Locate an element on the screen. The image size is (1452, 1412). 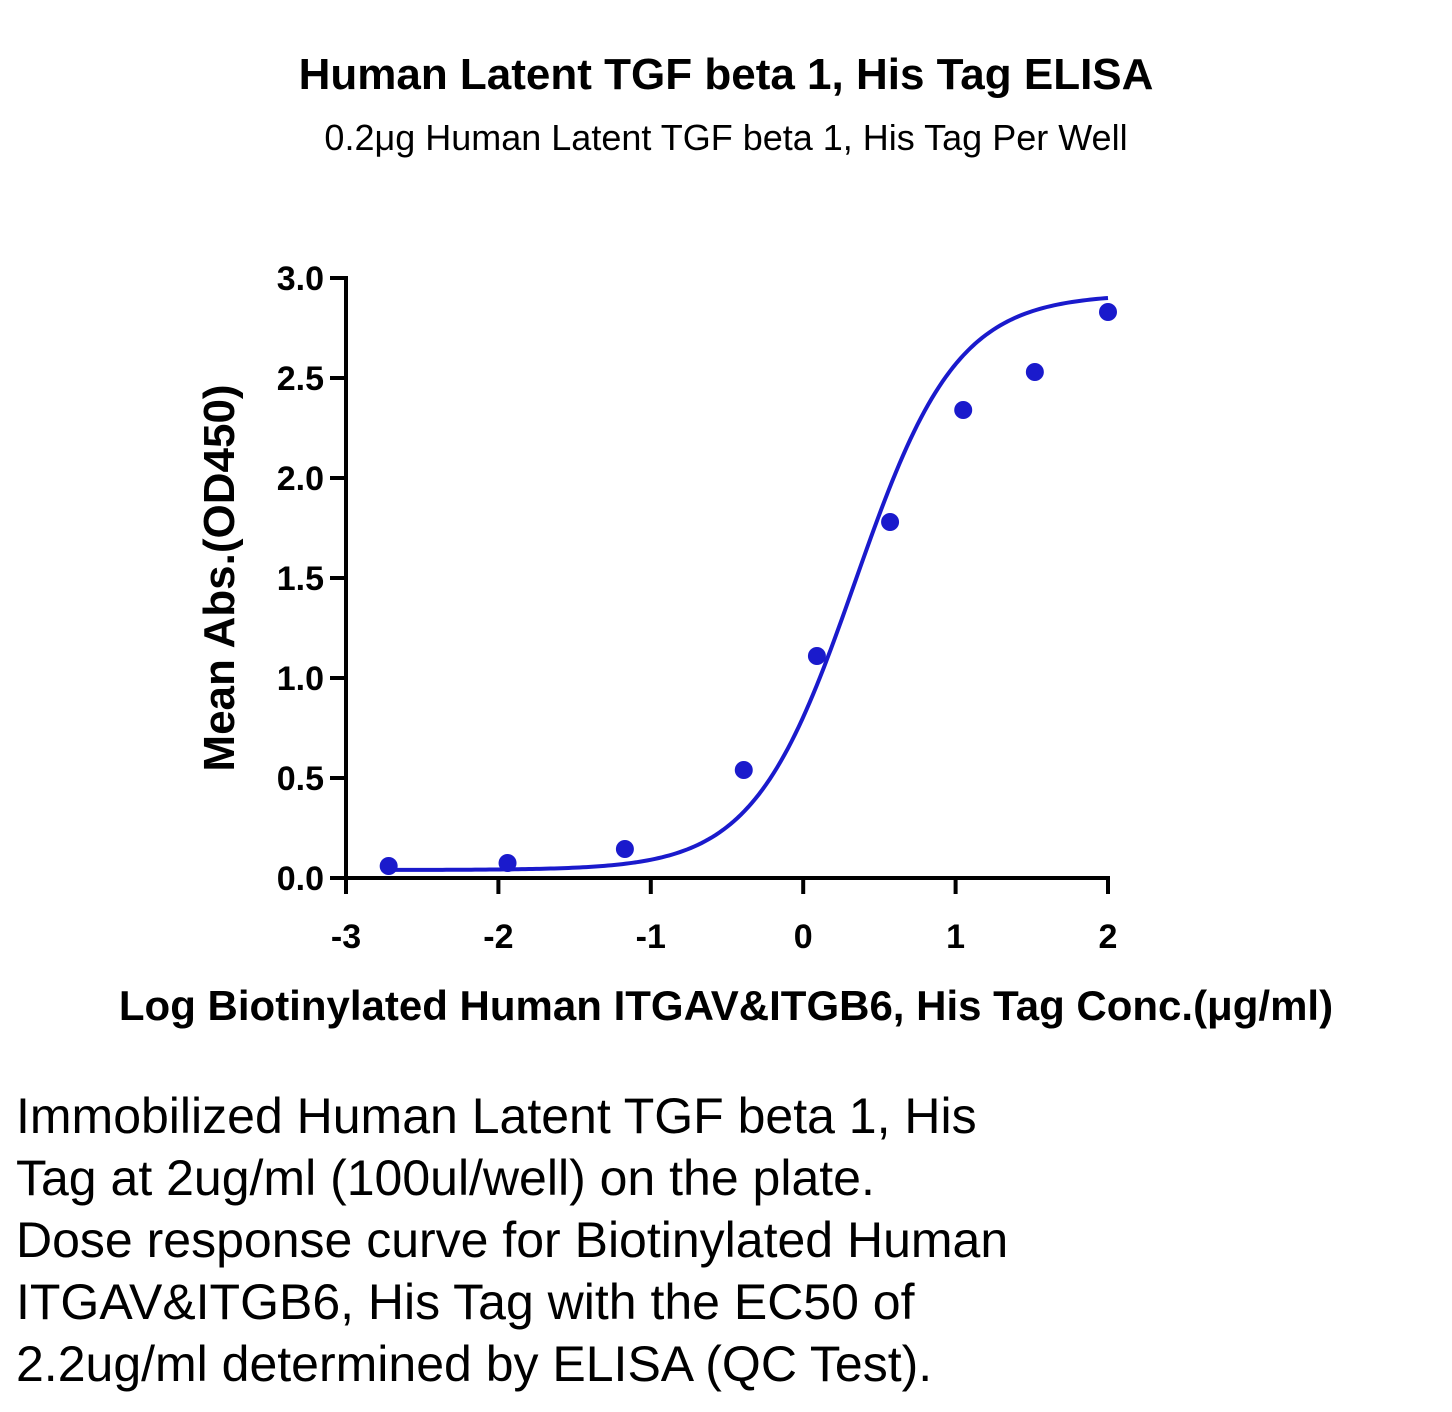
x-tick-label: 1 is located at coordinates (955, 937).